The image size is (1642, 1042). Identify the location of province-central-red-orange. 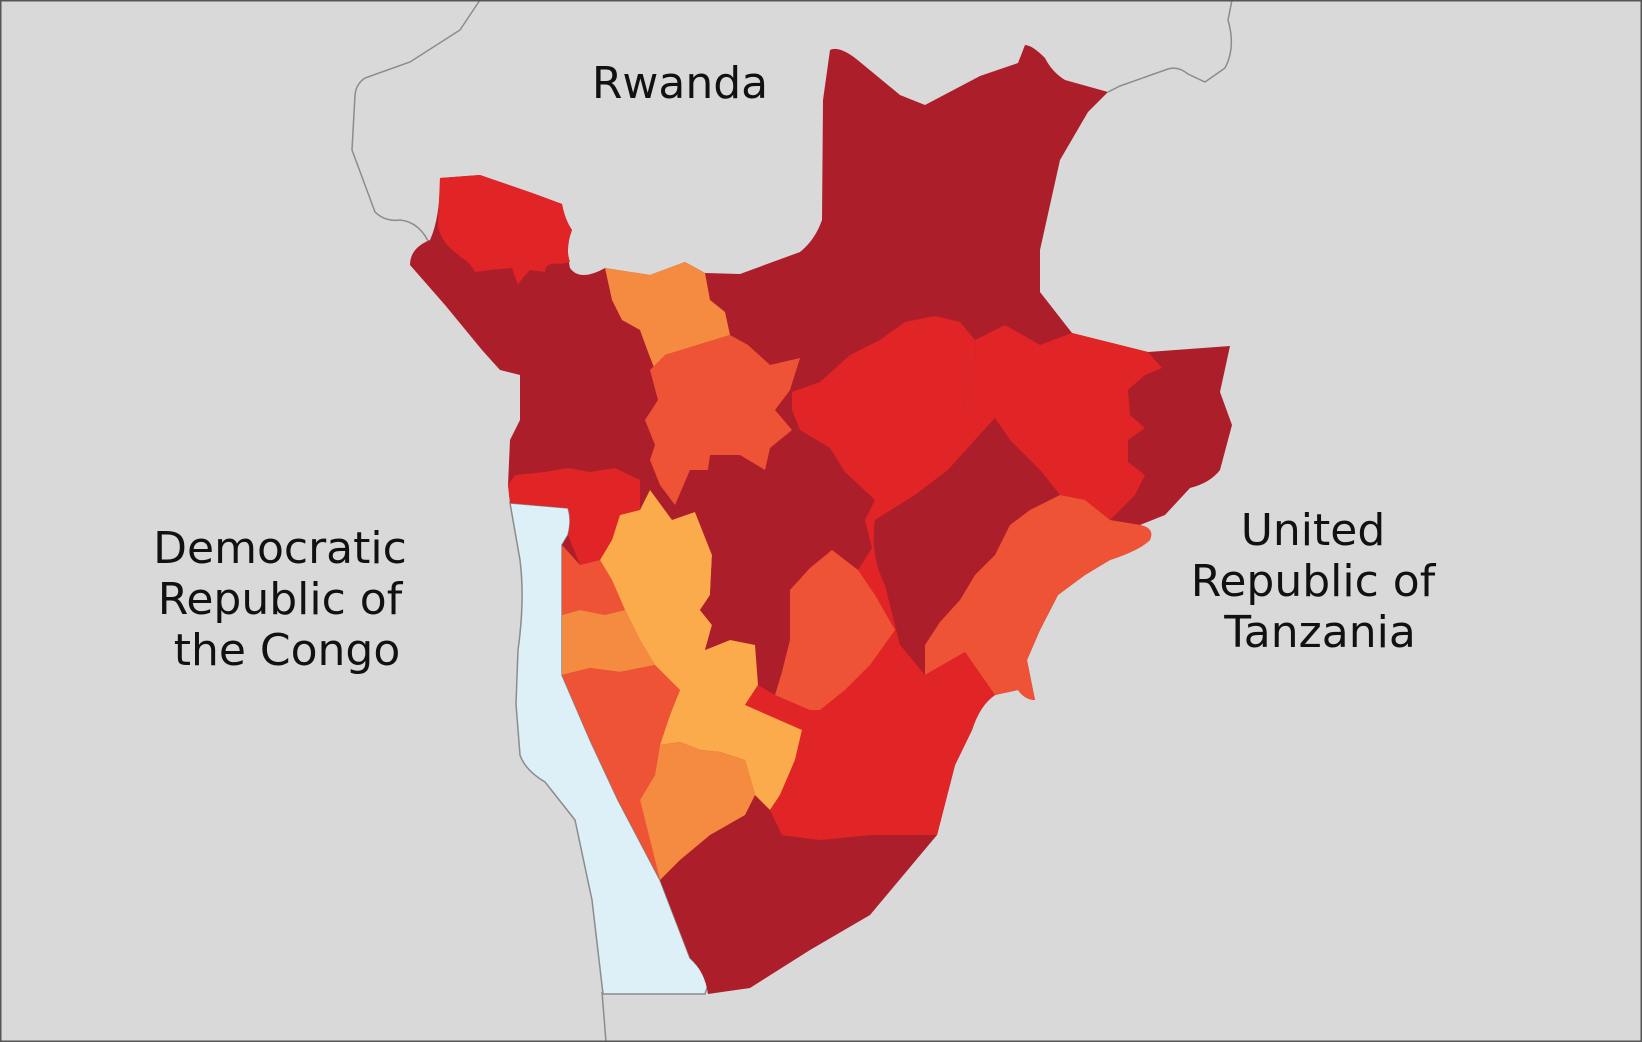
(722, 420).